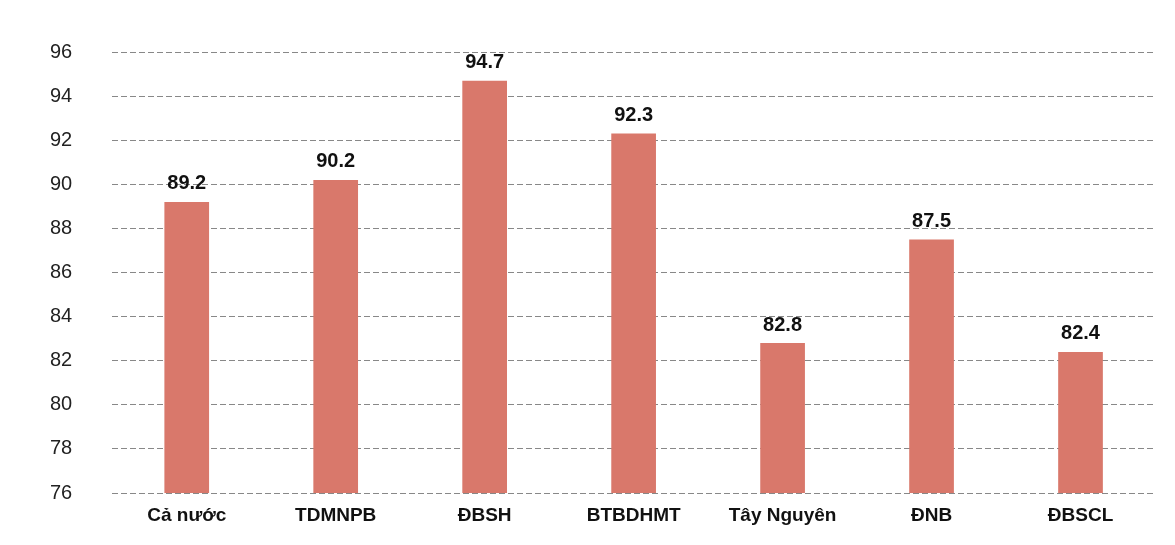  I want to click on y-tick-label: 90, so click(61, 182).